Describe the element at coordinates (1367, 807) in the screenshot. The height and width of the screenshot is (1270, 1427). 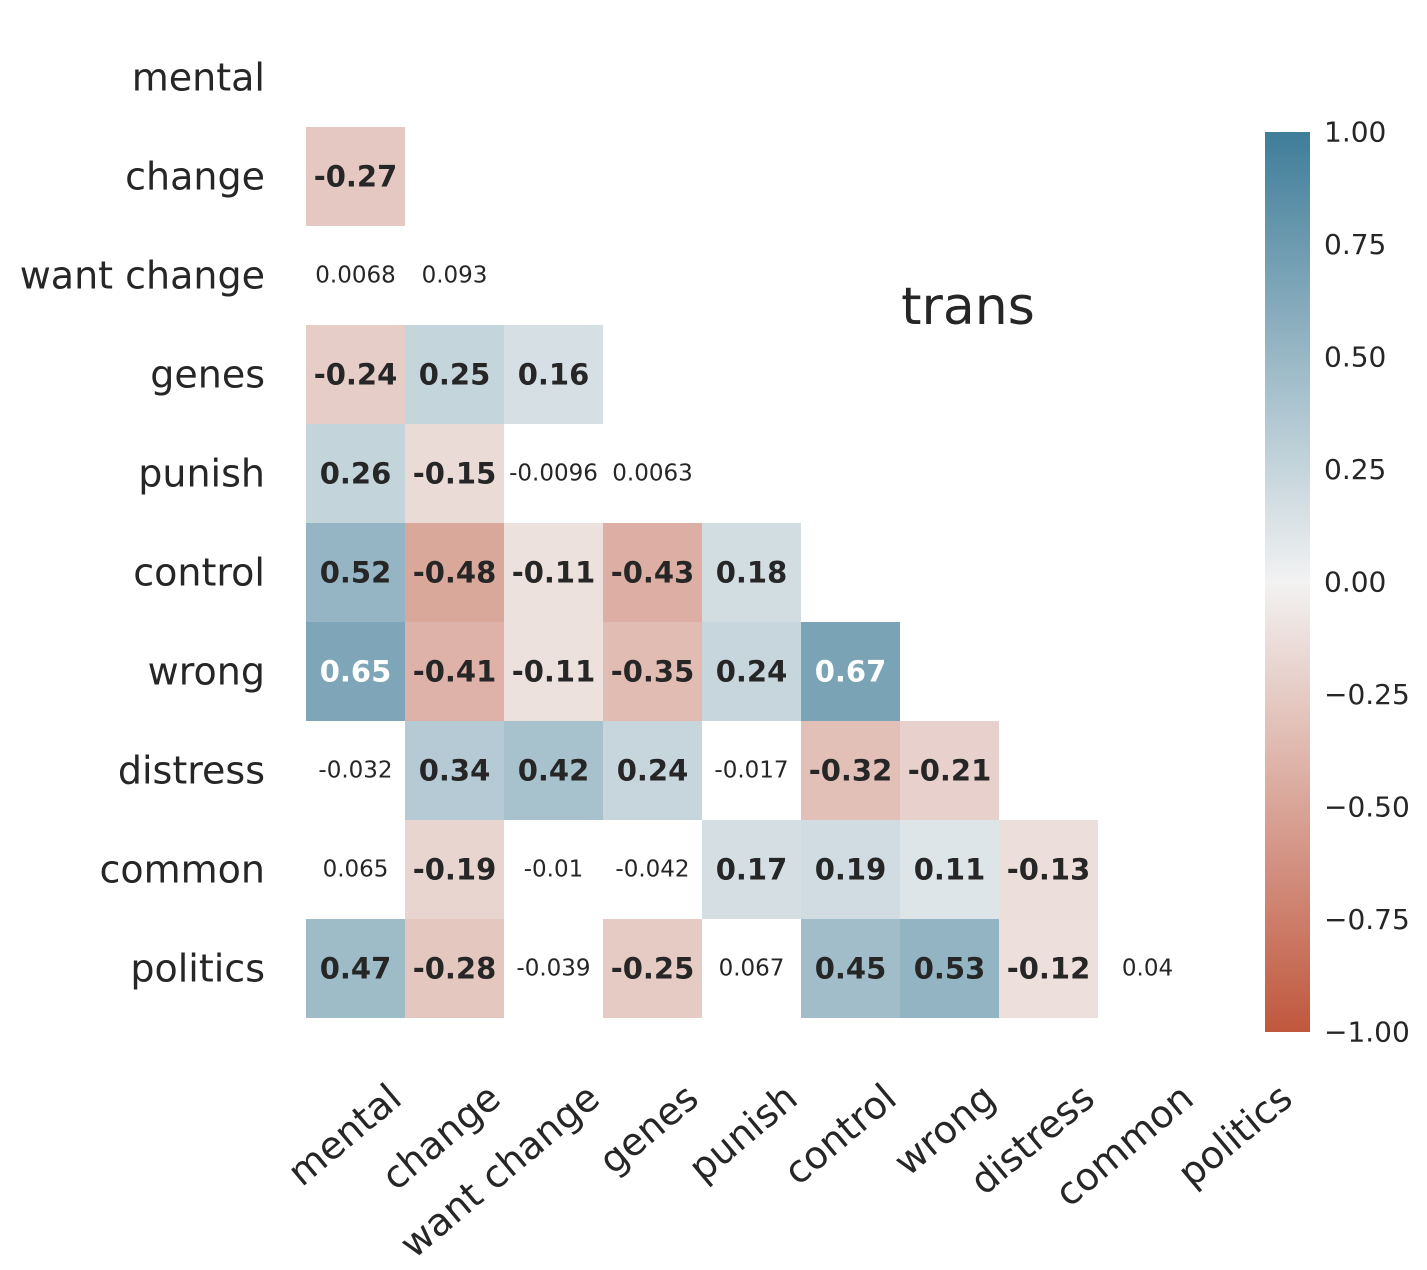
I see `colorbar-tick-label: −0.50` at that location.